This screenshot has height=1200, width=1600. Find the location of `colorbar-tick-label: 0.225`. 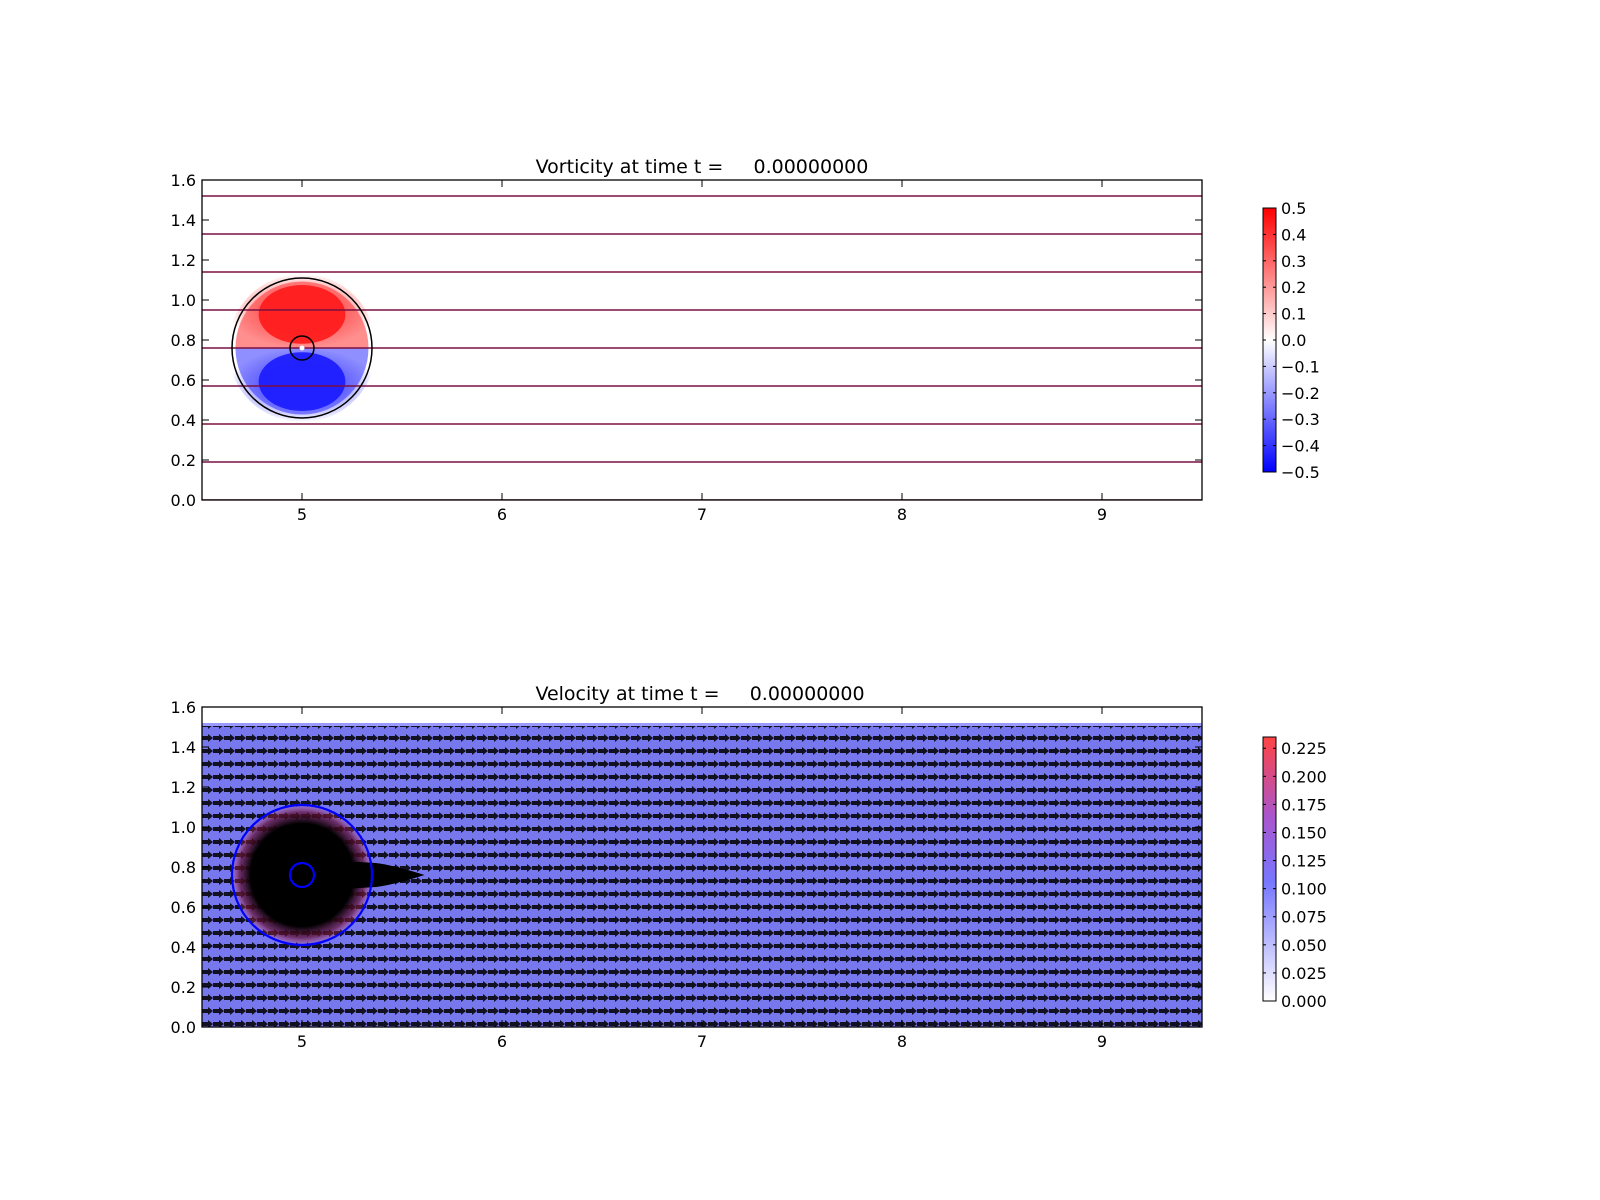

colorbar-tick-label: 0.225 is located at coordinates (1304, 748).